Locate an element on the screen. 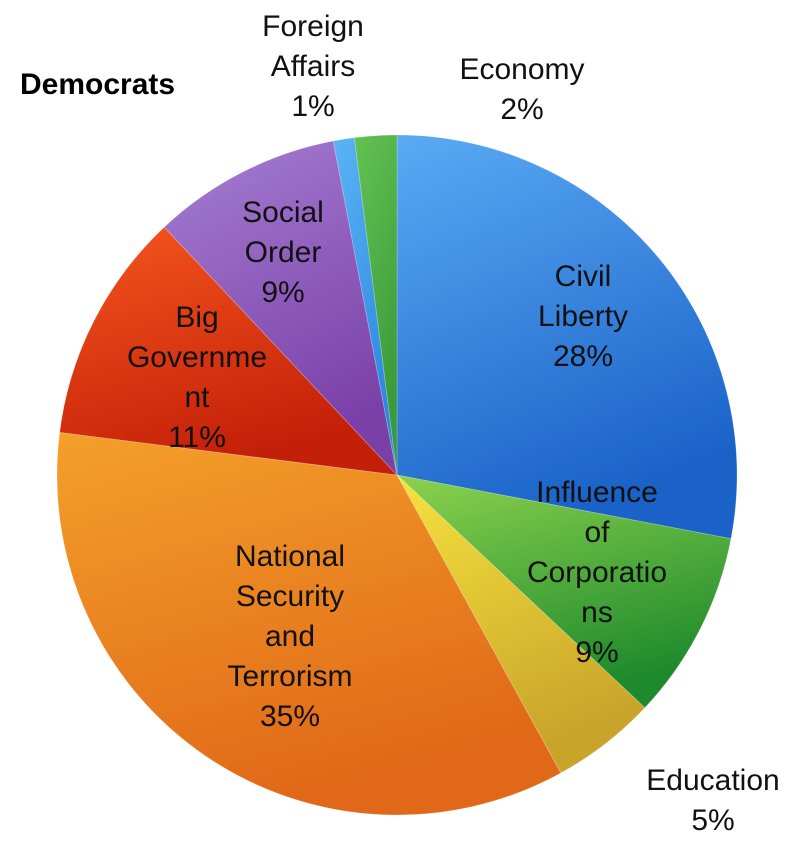 This screenshot has height=842, width=802. pie-slice-foreign-affairs is located at coordinates (365, 306).